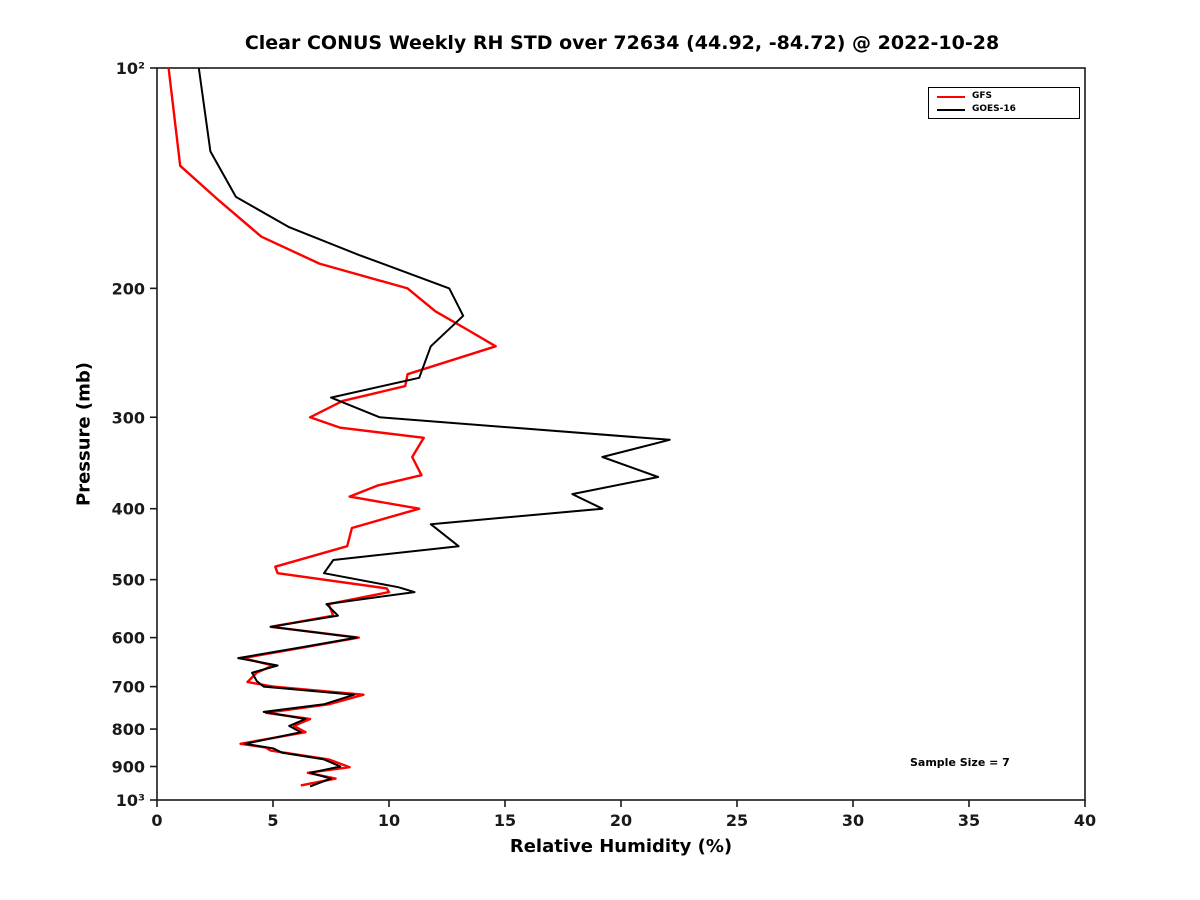 This screenshot has width=1200, height=900. What do you see at coordinates (128, 288) in the screenshot?
I see `y-tick-label: 200` at bounding box center [128, 288].